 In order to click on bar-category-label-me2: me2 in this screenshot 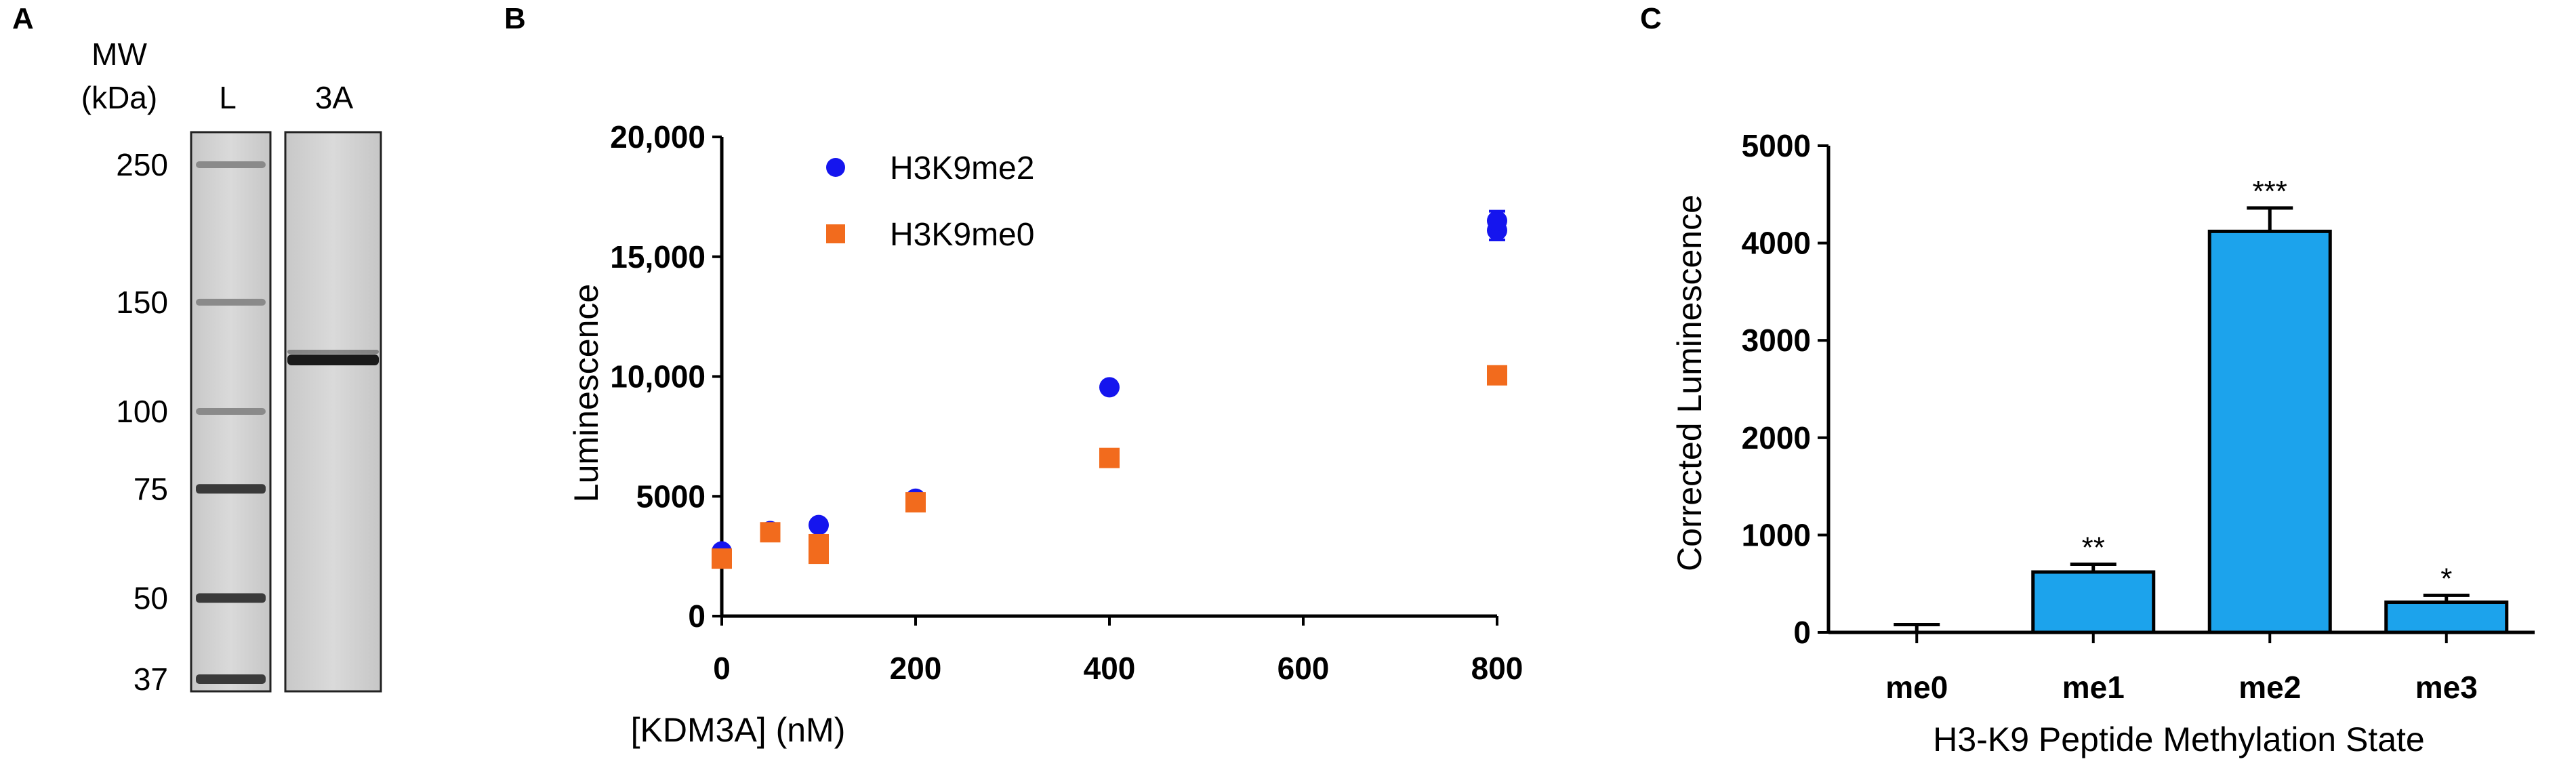, I will do `click(2269, 687)`.